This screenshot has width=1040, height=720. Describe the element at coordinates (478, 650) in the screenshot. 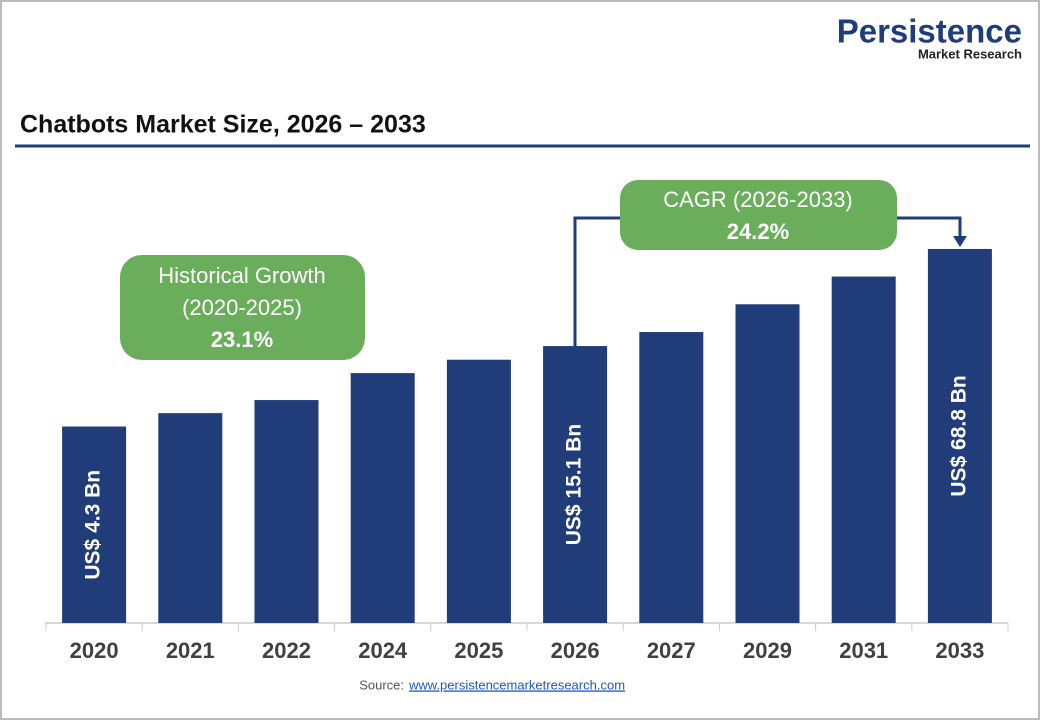

I see `x-tick-label: 2025` at that location.